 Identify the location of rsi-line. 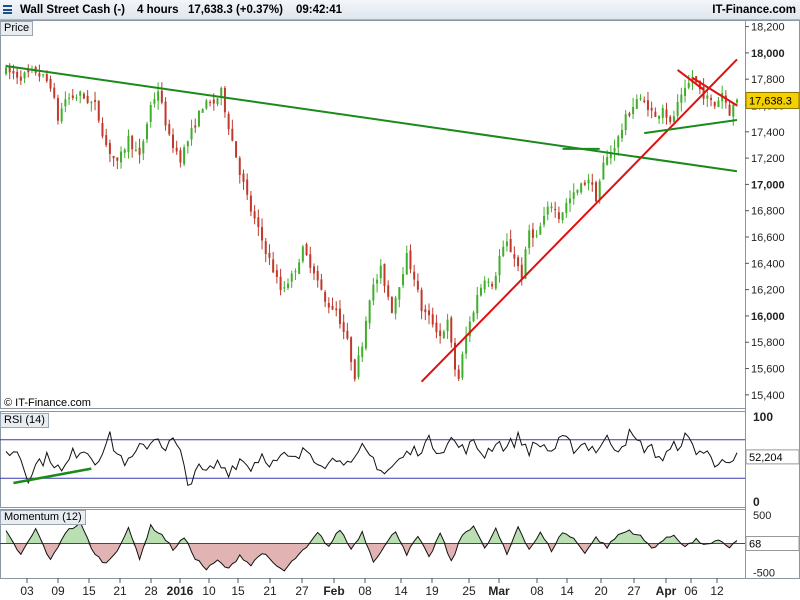
(371, 457).